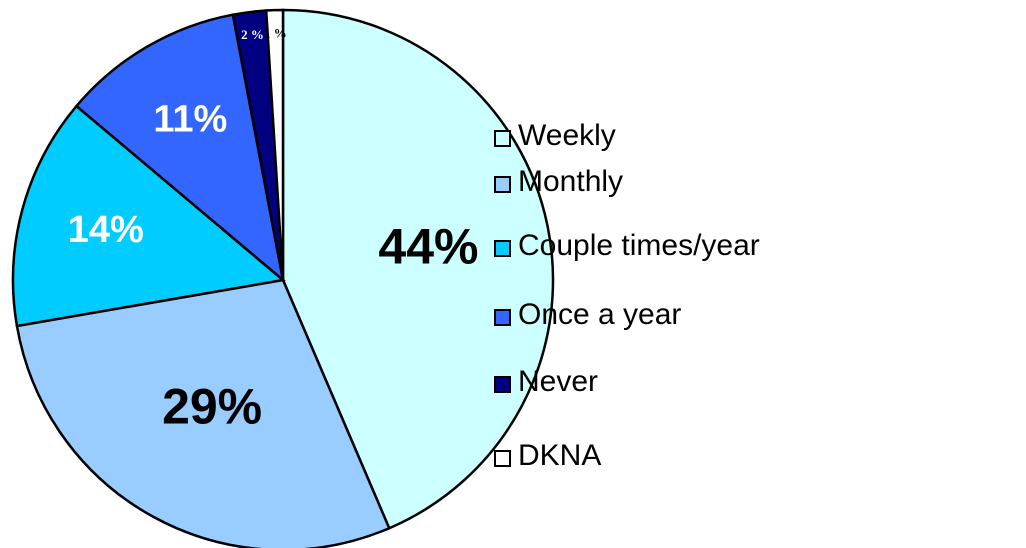  What do you see at coordinates (190, 120) in the screenshot?
I see `slice-label: 11%` at bounding box center [190, 120].